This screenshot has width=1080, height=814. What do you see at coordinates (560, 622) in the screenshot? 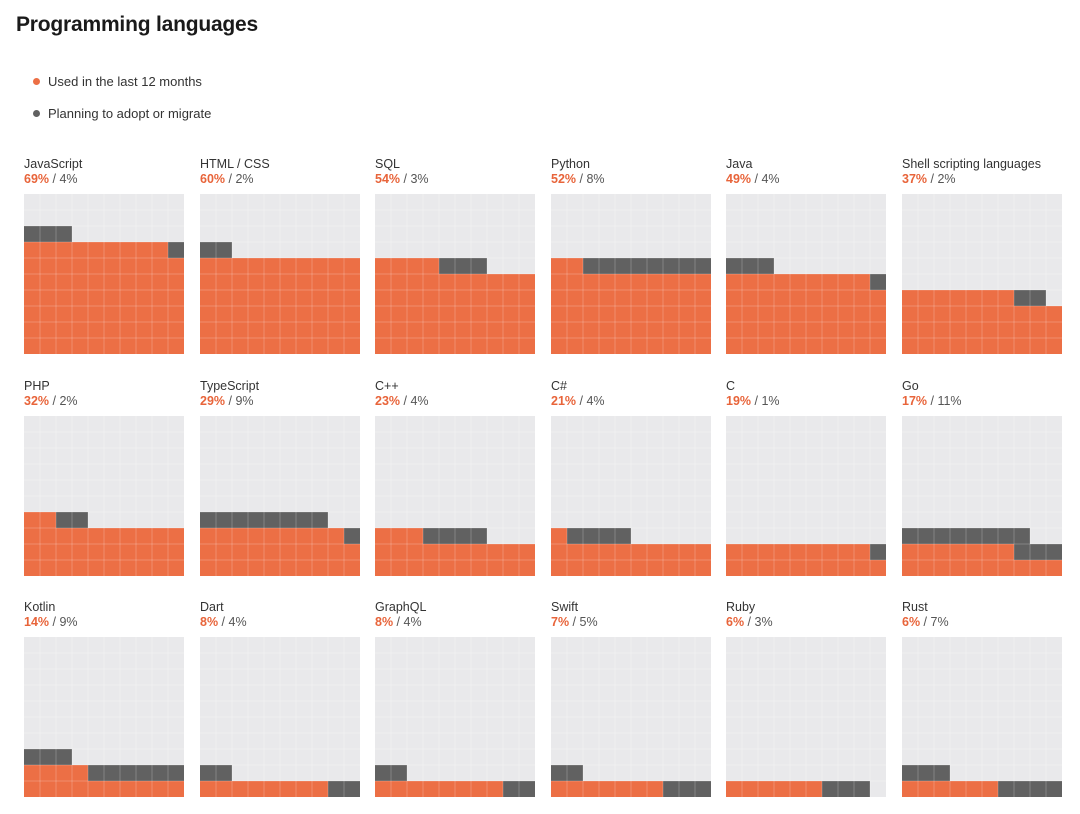
I see `used-value-label: 7%` at bounding box center [560, 622].